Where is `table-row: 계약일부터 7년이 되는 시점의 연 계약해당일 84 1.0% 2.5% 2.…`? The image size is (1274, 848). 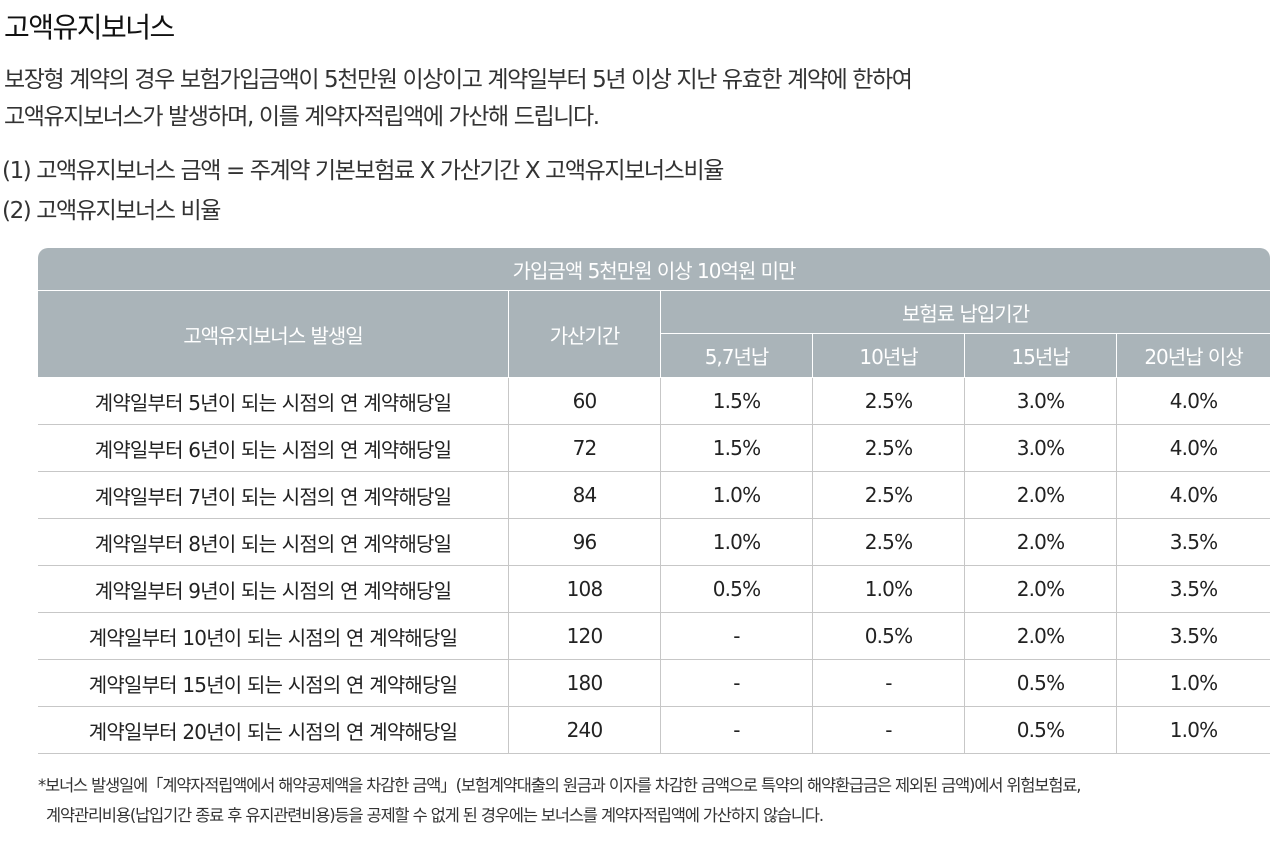 table-row: 계약일부터 7년이 되는 시점의 연 계약해당일 84 1.0% 2.5% 2.… is located at coordinates (654, 495).